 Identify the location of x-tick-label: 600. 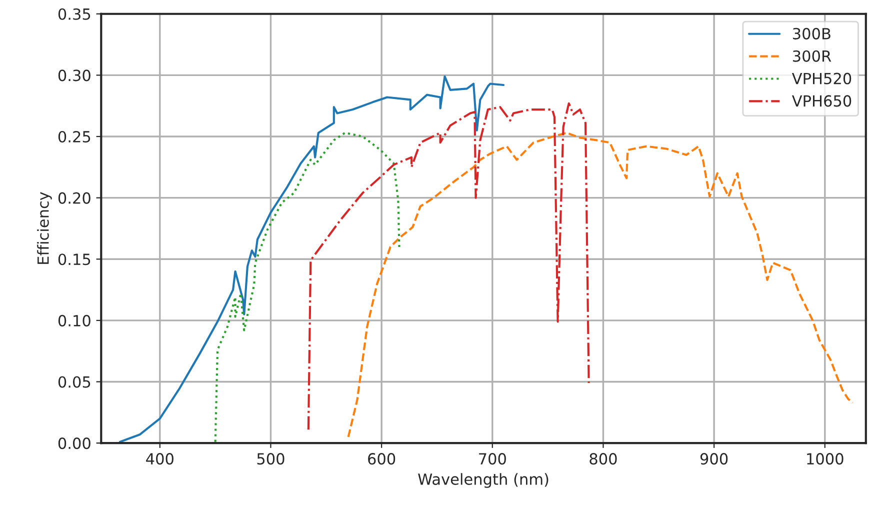
(382, 459).